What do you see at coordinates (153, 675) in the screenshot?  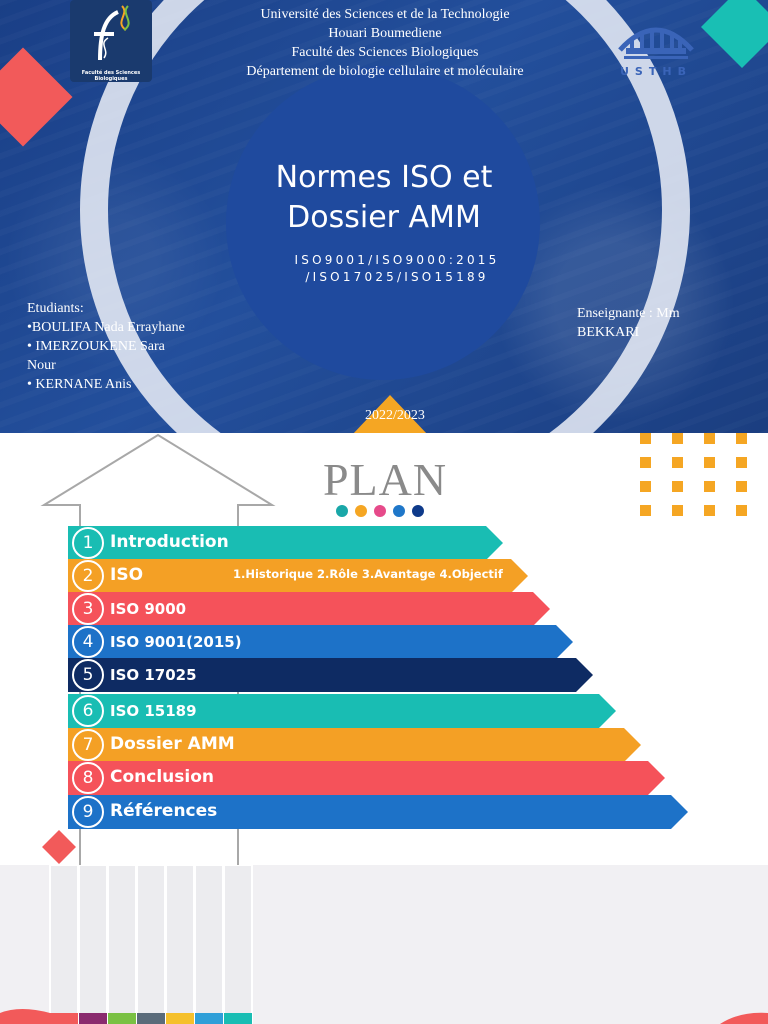 I see `item-label: ISO 17025` at bounding box center [153, 675].